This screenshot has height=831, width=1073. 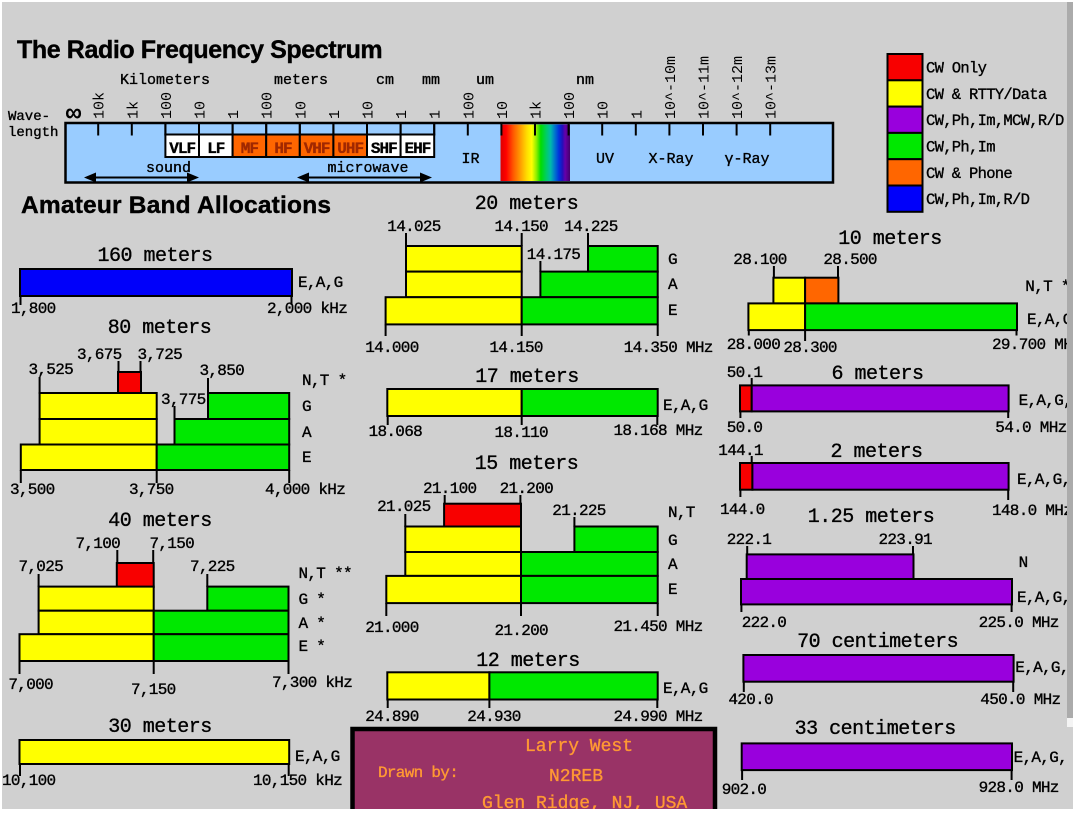 I want to click on svg-text: 144.1, so click(x=740, y=451).